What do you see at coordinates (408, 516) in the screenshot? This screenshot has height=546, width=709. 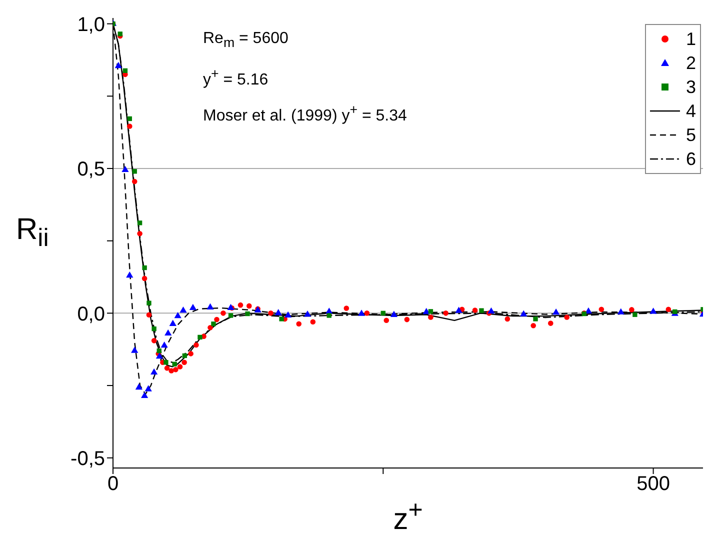 I see `x-axis-title: z$^{+}$` at bounding box center [408, 516].